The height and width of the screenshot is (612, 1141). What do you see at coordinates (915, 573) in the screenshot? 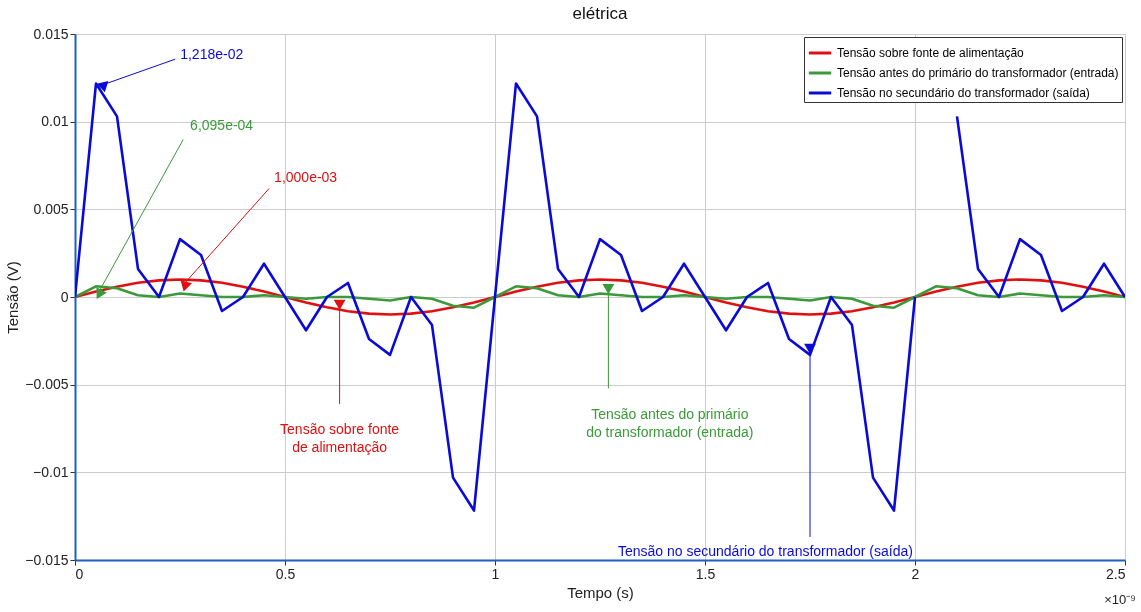
I see `x-tick-label: 2` at bounding box center [915, 573].